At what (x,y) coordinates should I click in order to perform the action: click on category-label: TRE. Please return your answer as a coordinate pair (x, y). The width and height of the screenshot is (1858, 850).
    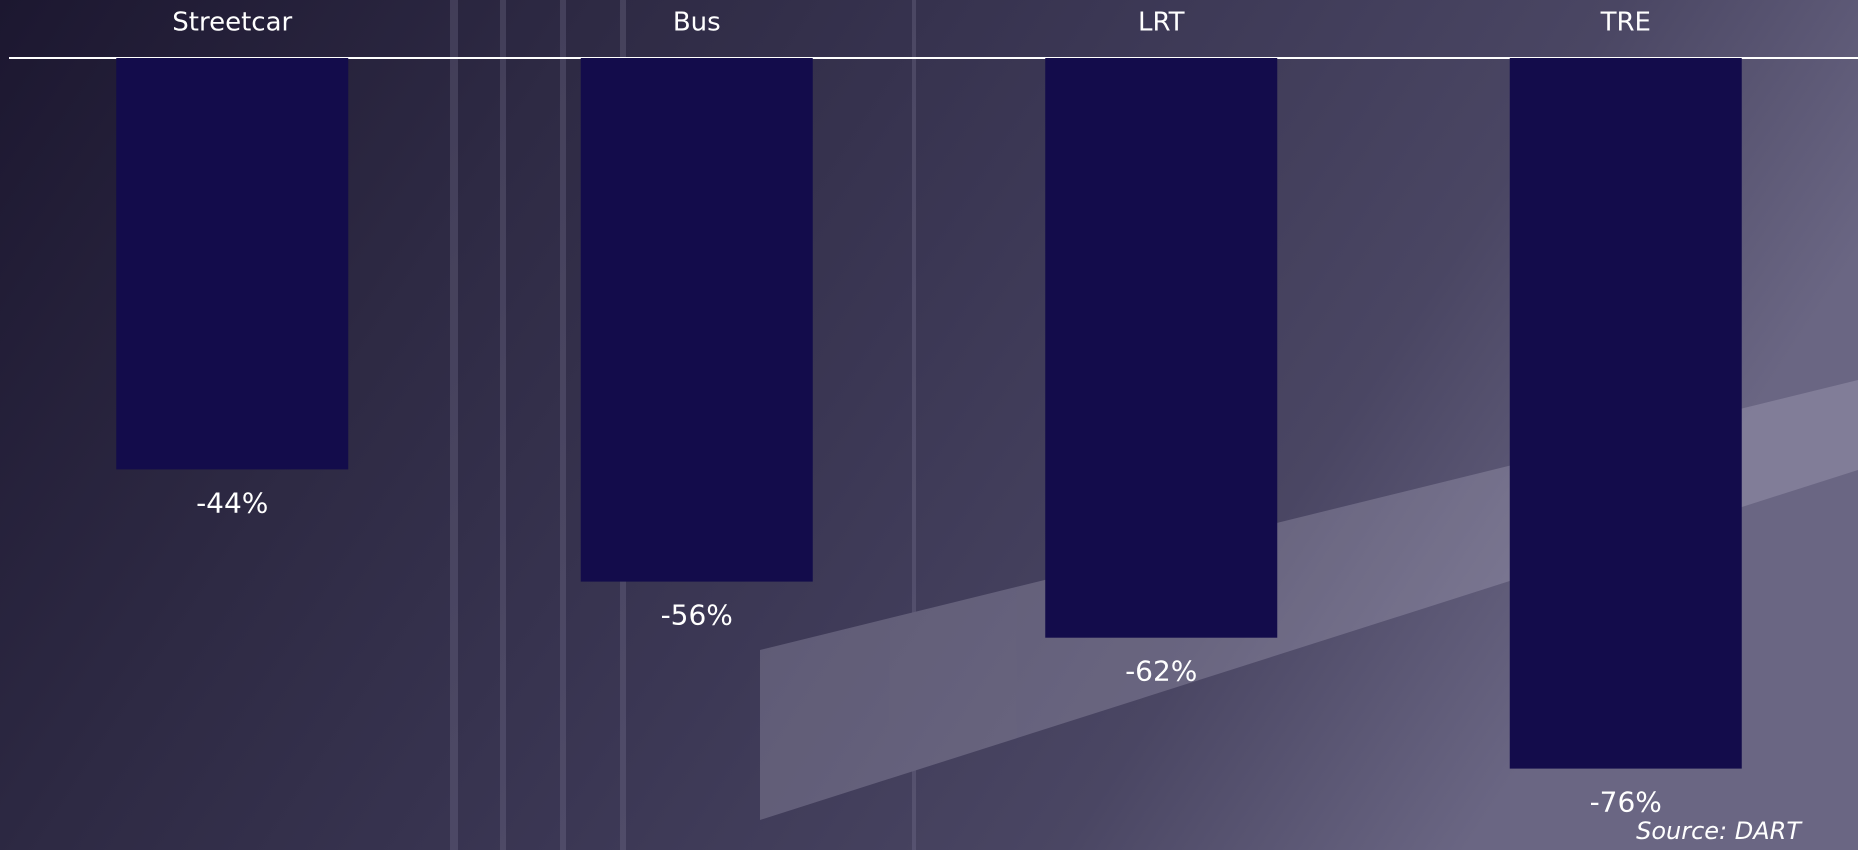
    Looking at the image, I should click on (1625, 23).